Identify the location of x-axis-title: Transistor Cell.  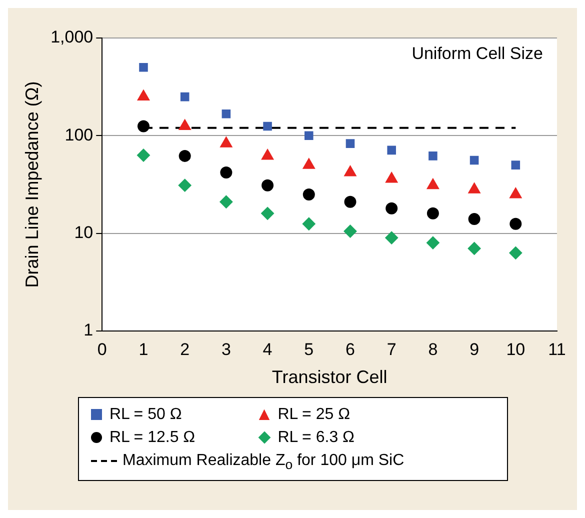
(330, 377).